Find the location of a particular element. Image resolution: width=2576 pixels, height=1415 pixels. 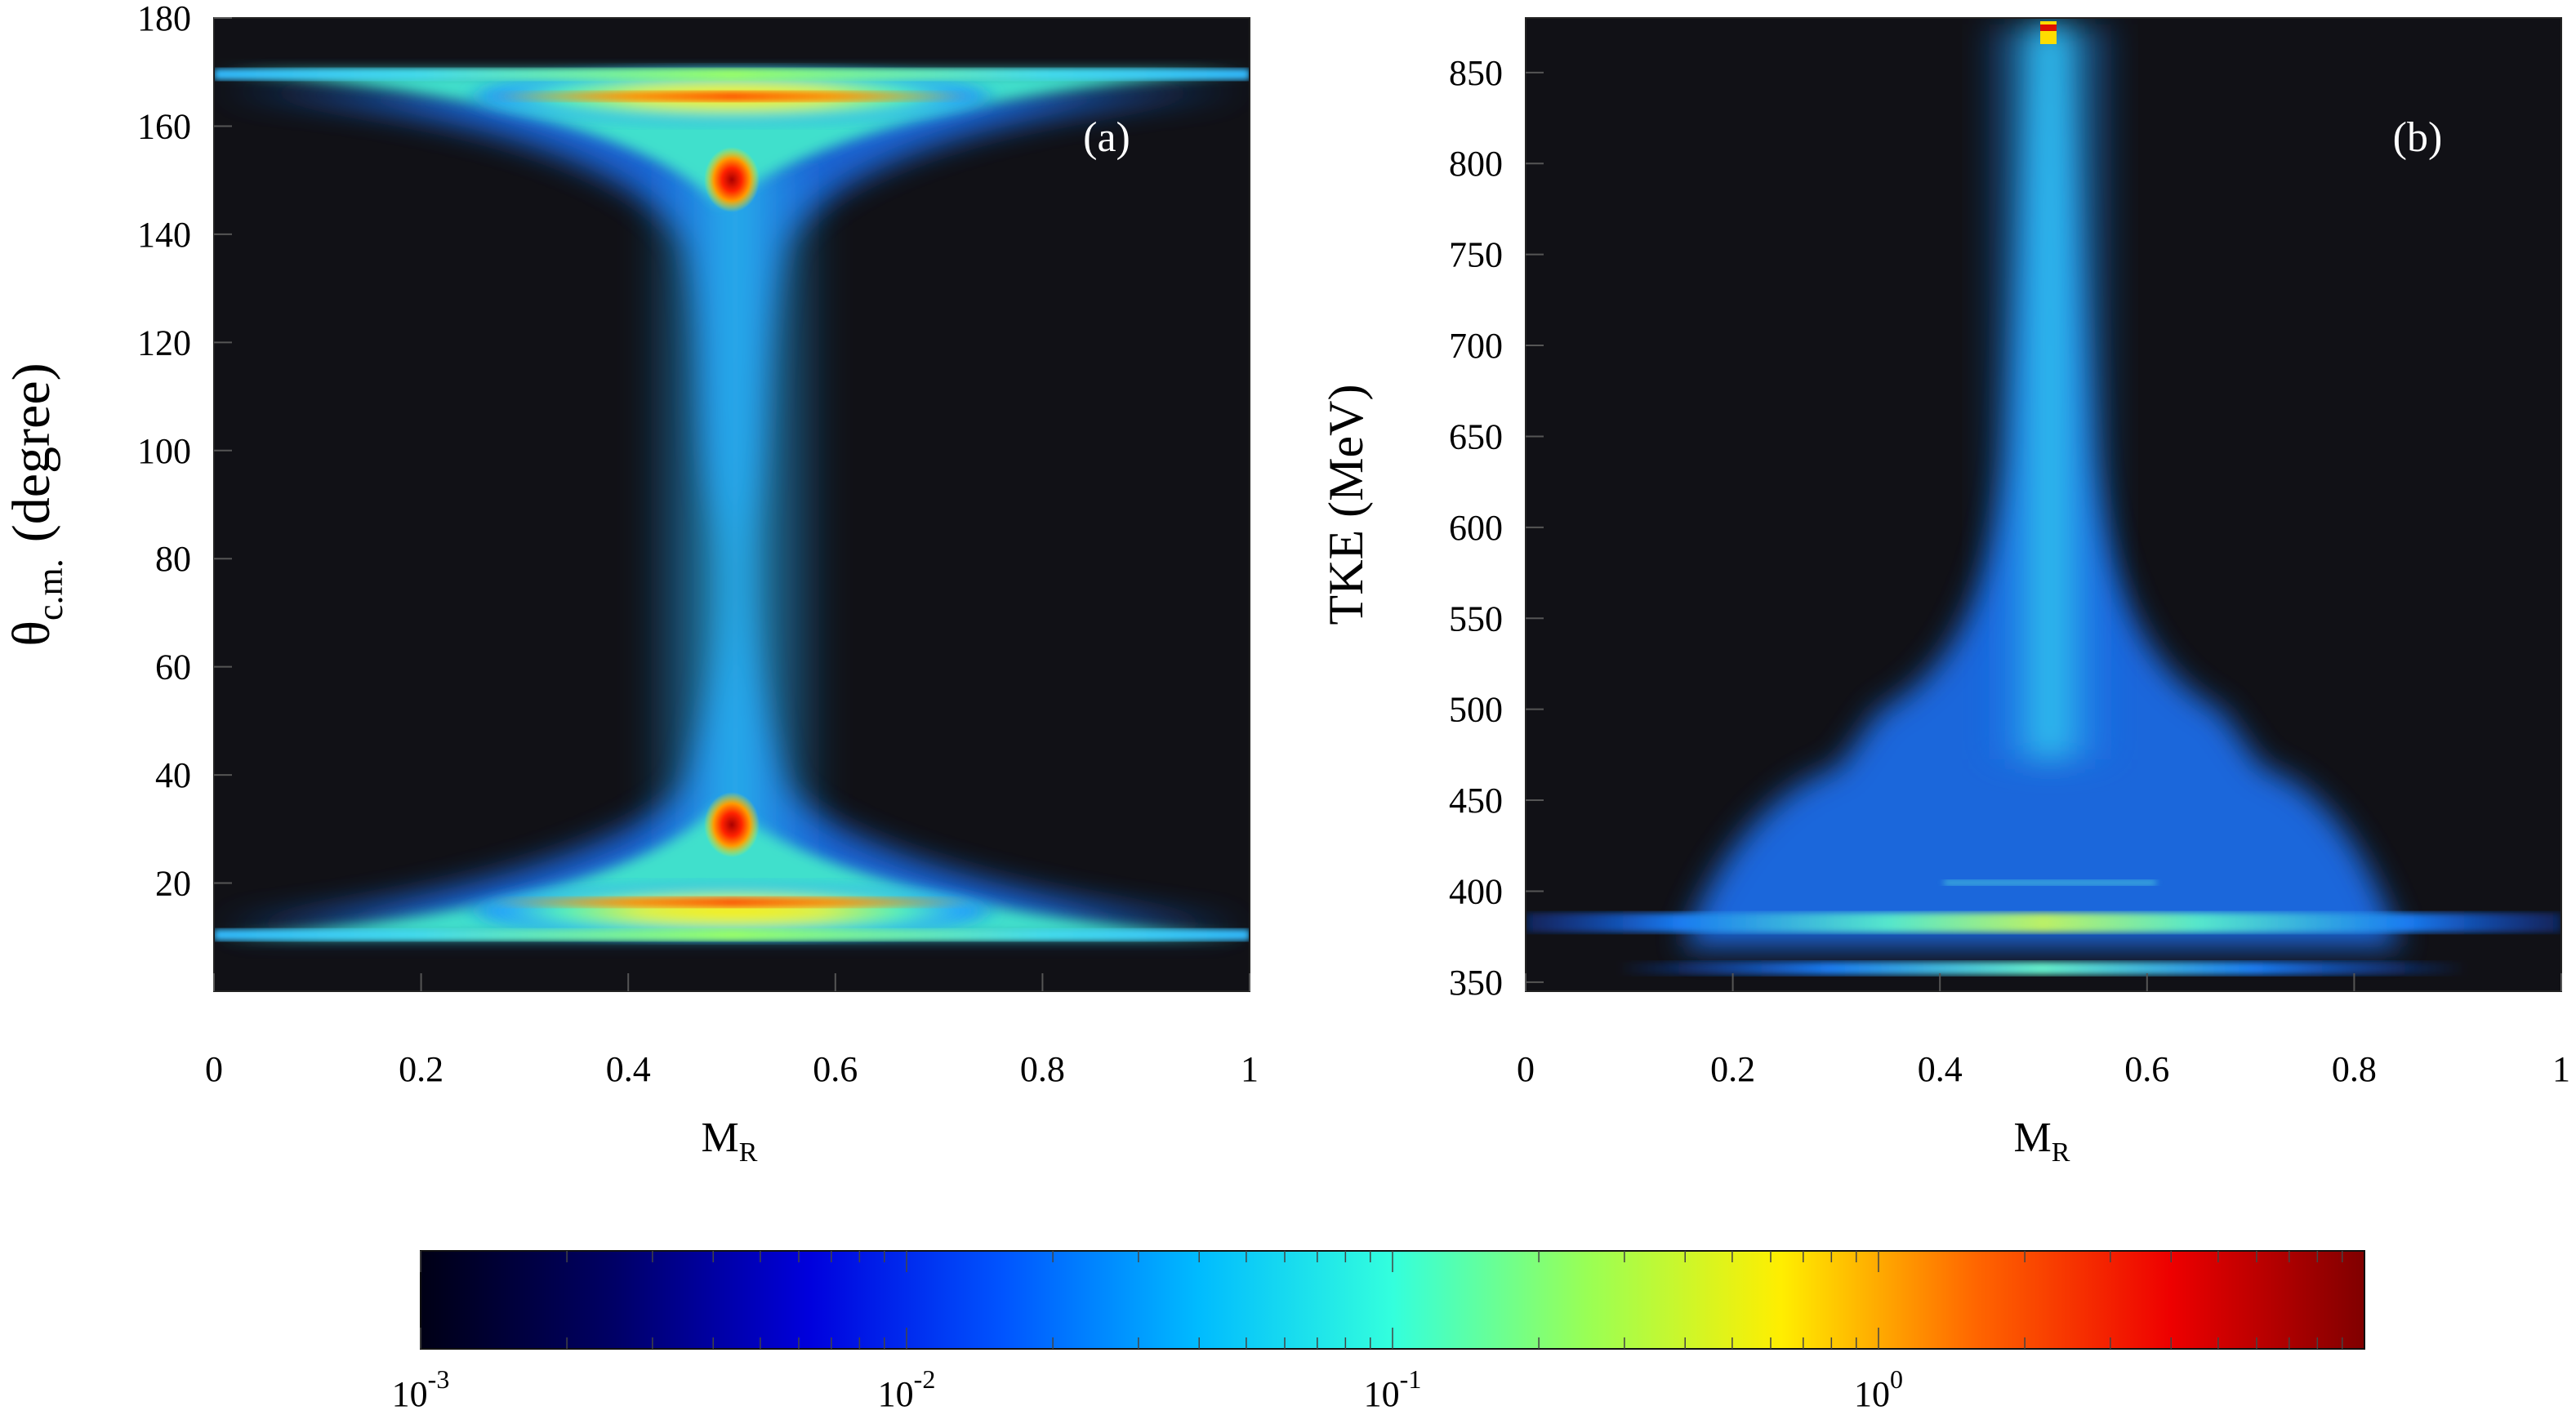

panel-b-xtick-label: 0.6 is located at coordinates (2146, 1069).